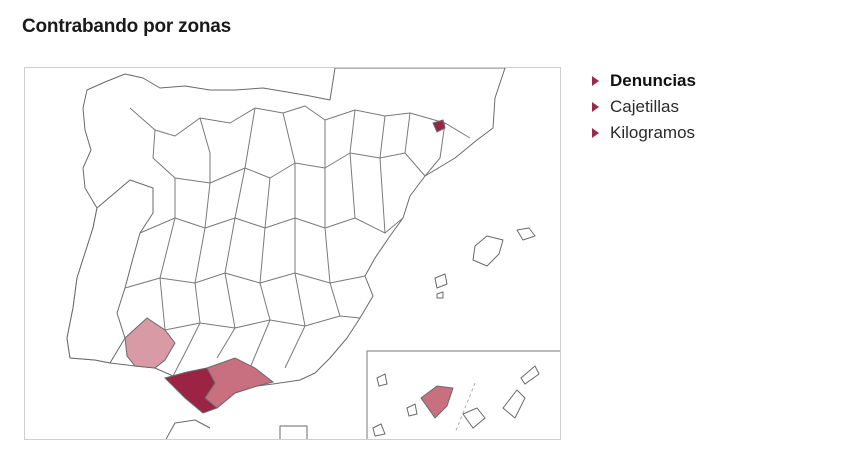 The width and height of the screenshot is (849, 464). What do you see at coordinates (150, 343) in the screenshot?
I see `province-huelva` at bounding box center [150, 343].